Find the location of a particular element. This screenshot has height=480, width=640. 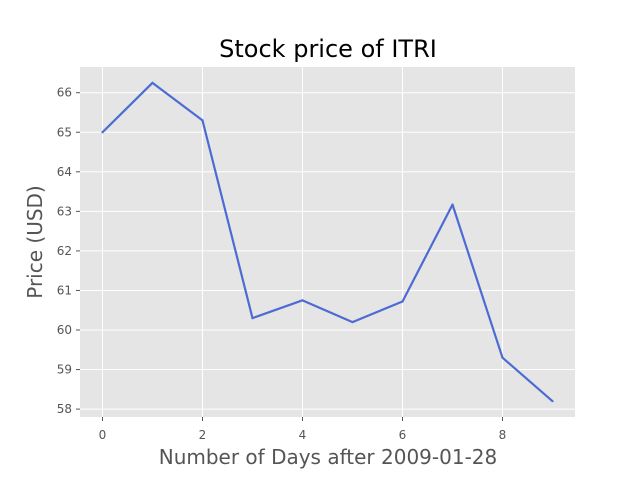

y-tick-label: 63 is located at coordinates (64, 211).